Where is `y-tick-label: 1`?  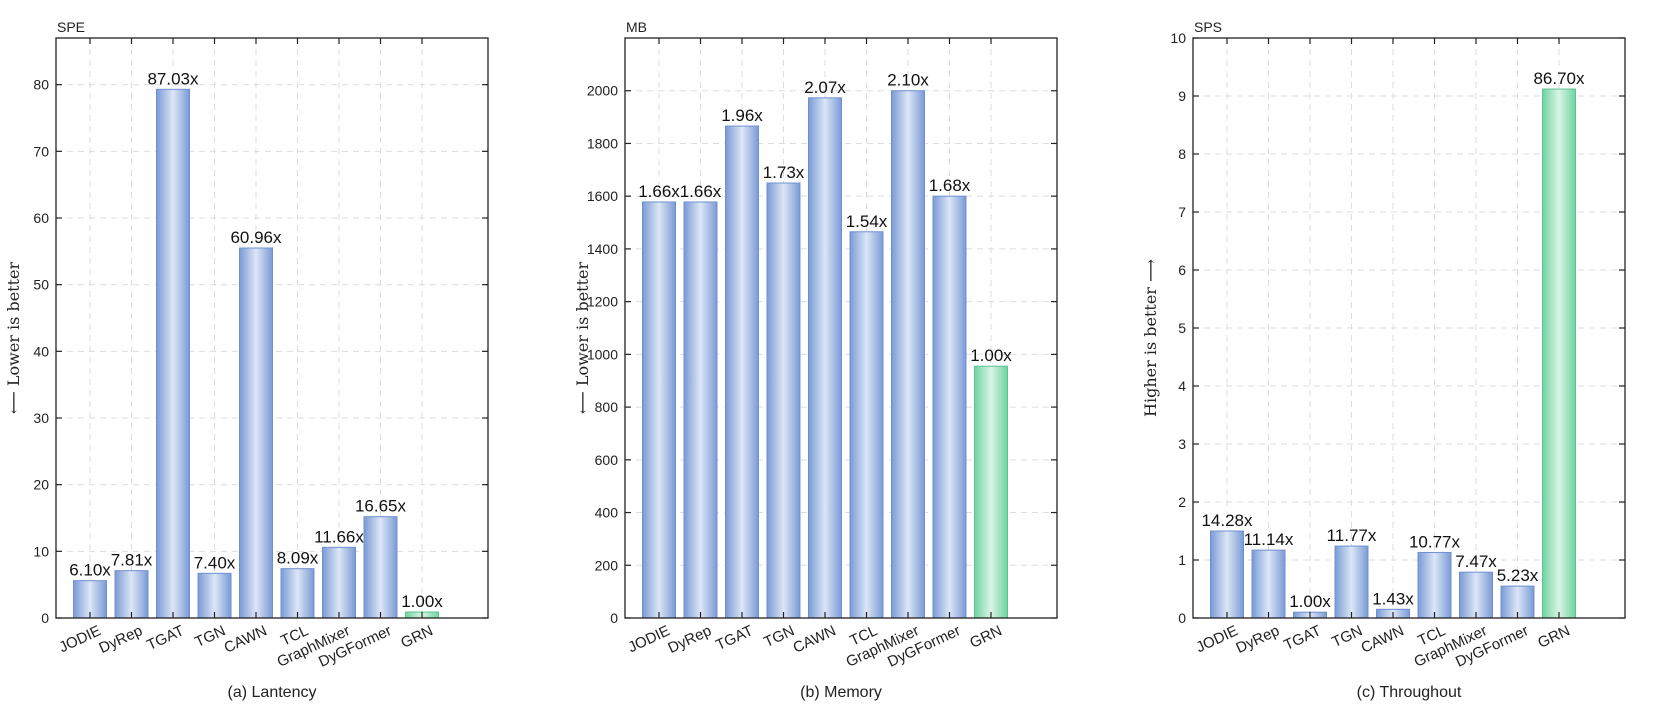 y-tick-label: 1 is located at coordinates (1182, 560).